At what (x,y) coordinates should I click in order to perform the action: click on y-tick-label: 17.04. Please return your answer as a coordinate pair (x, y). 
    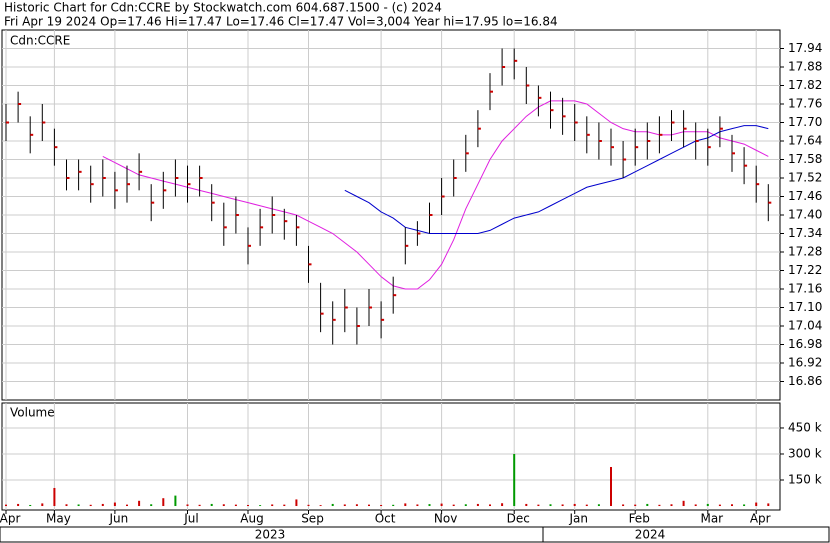
    Looking at the image, I should click on (805, 326).